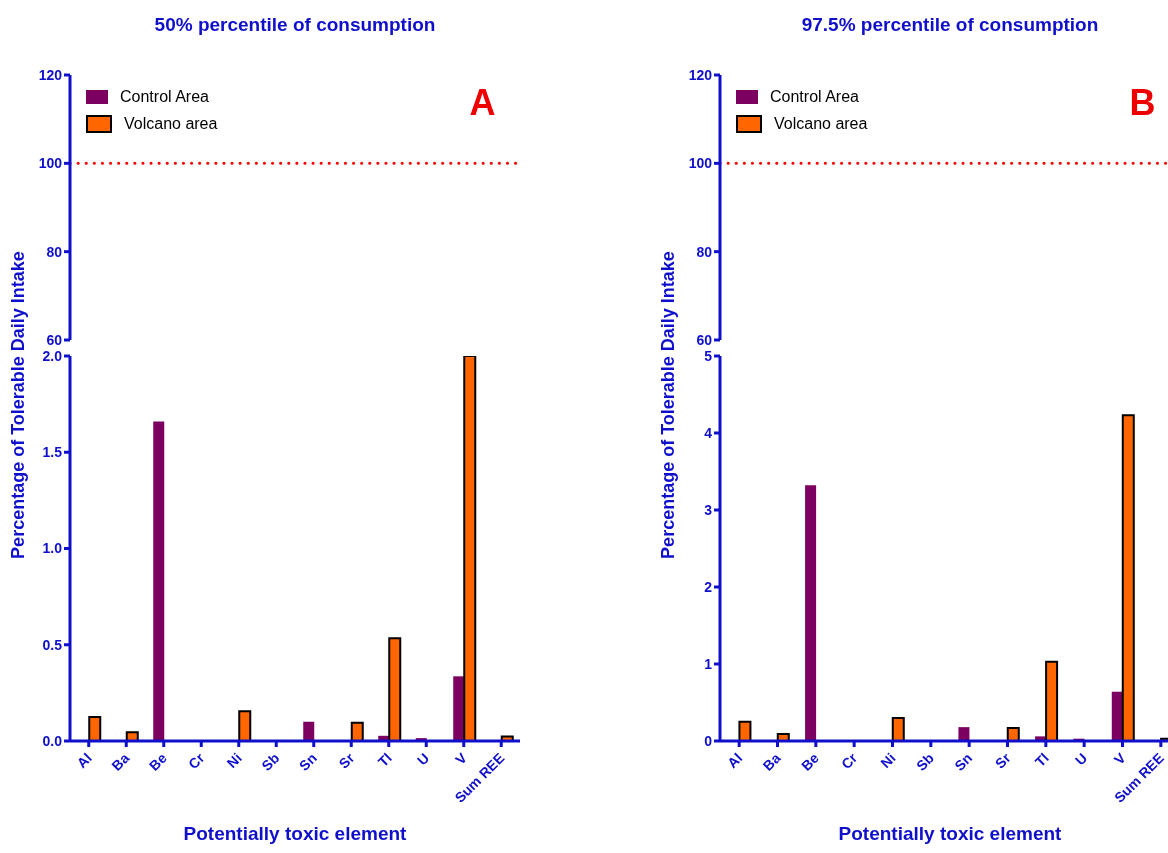 This screenshot has width=1168, height=853. What do you see at coordinates (52, 548) in the screenshot?
I see `y-tick-label: 1.0` at bounding box center [52, 548].